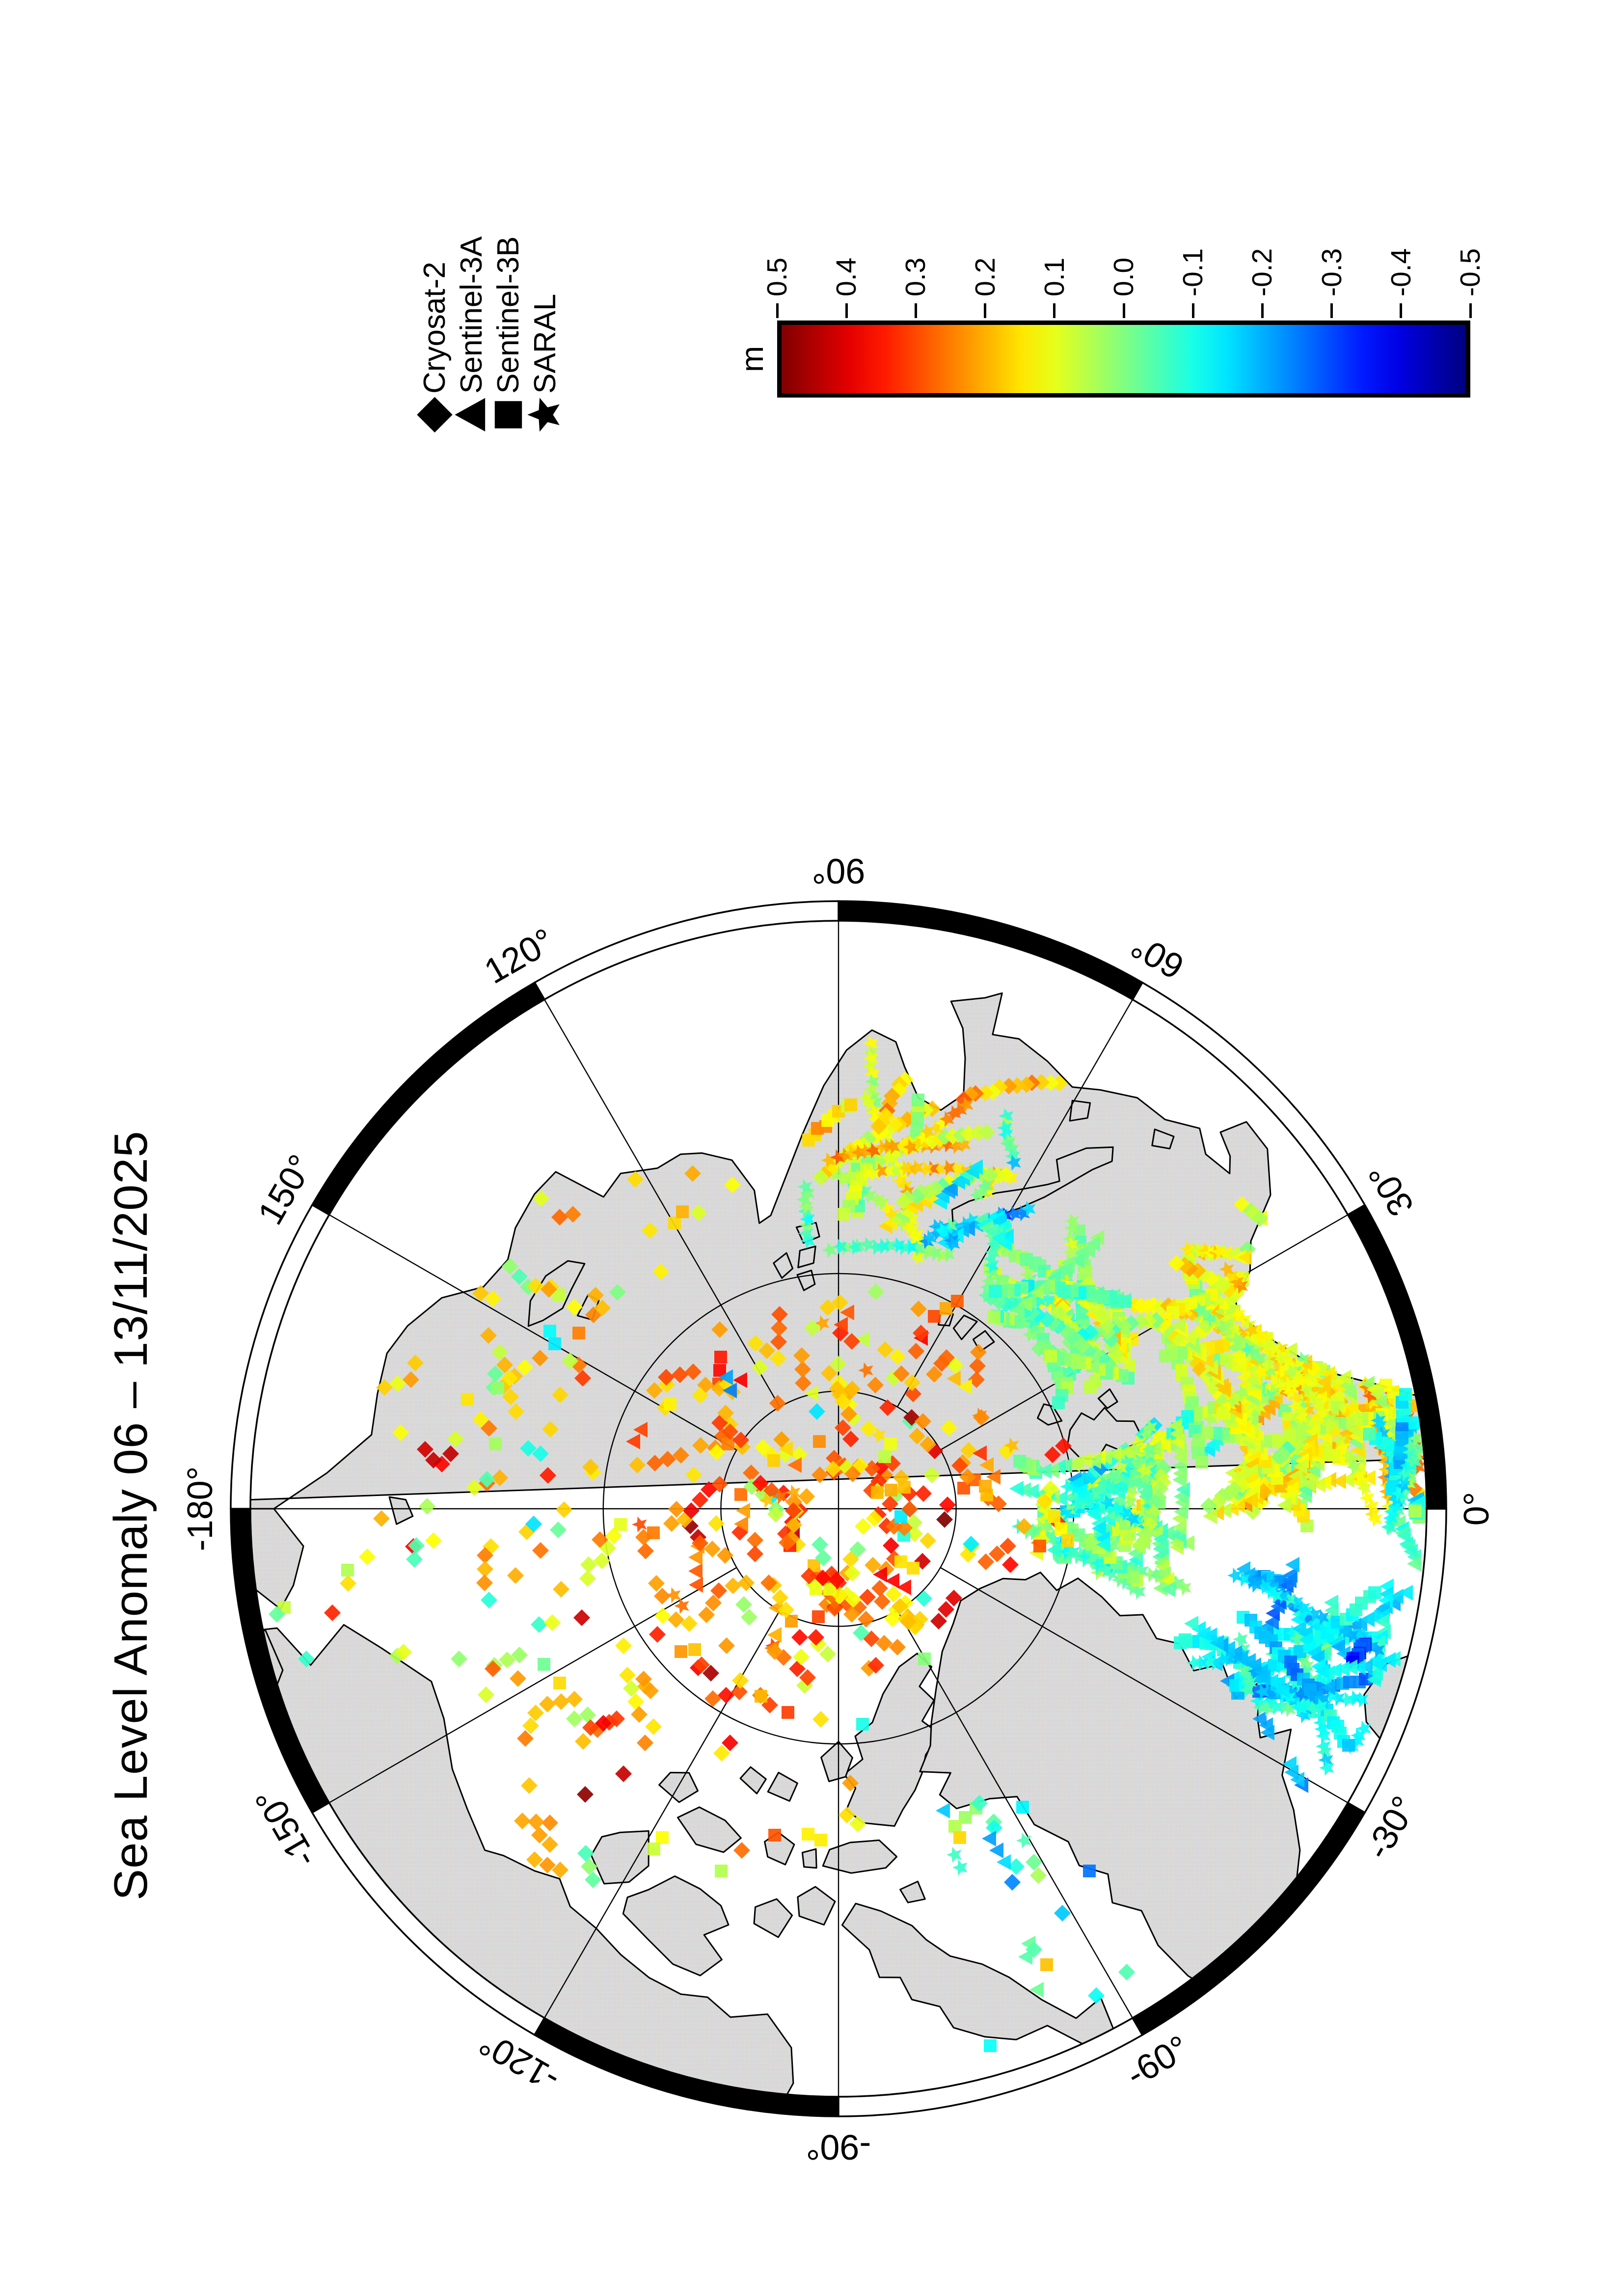 This screenshot has width=1623, height=2296. Describe the element at coordinates (676, 1925) in the screenshot. I see `land-victoria` at that location.